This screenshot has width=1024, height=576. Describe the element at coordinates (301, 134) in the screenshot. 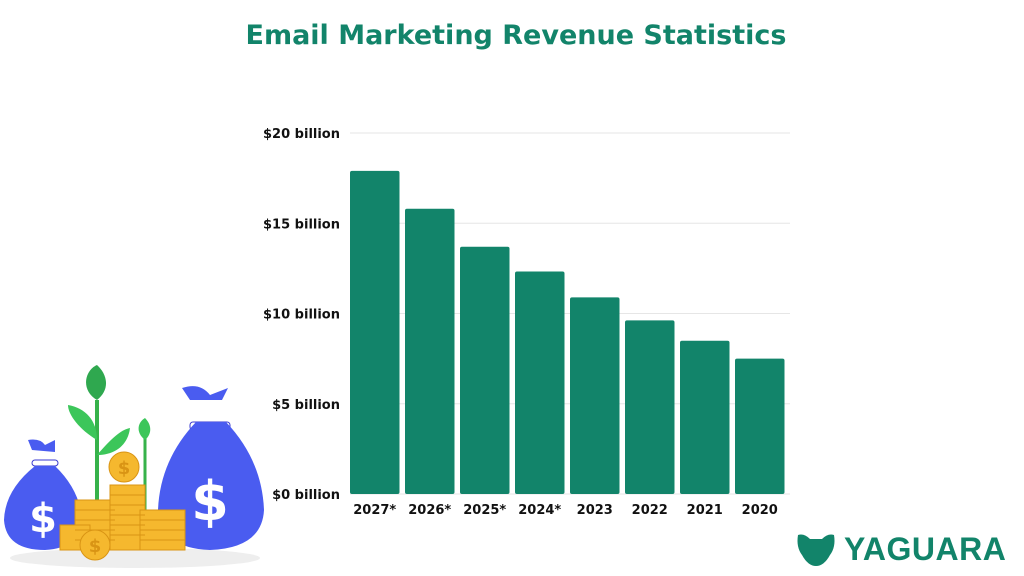

I see `y-tick-label: $20 billion` at that location.